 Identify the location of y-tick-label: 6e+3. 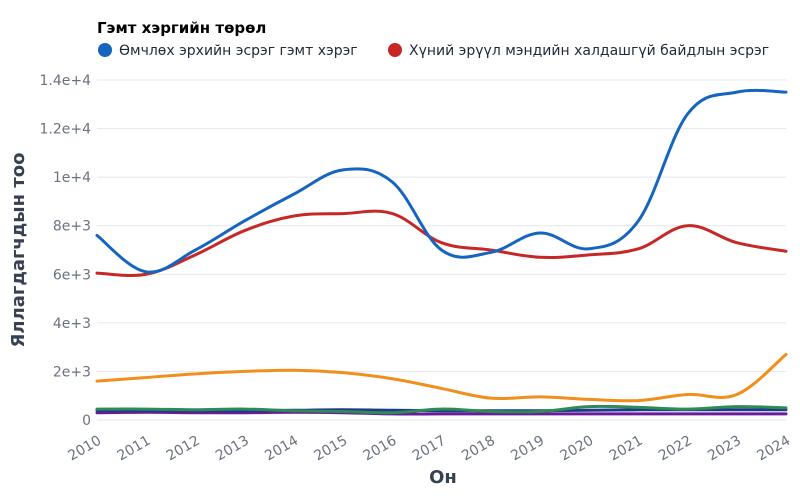
(72, 275).